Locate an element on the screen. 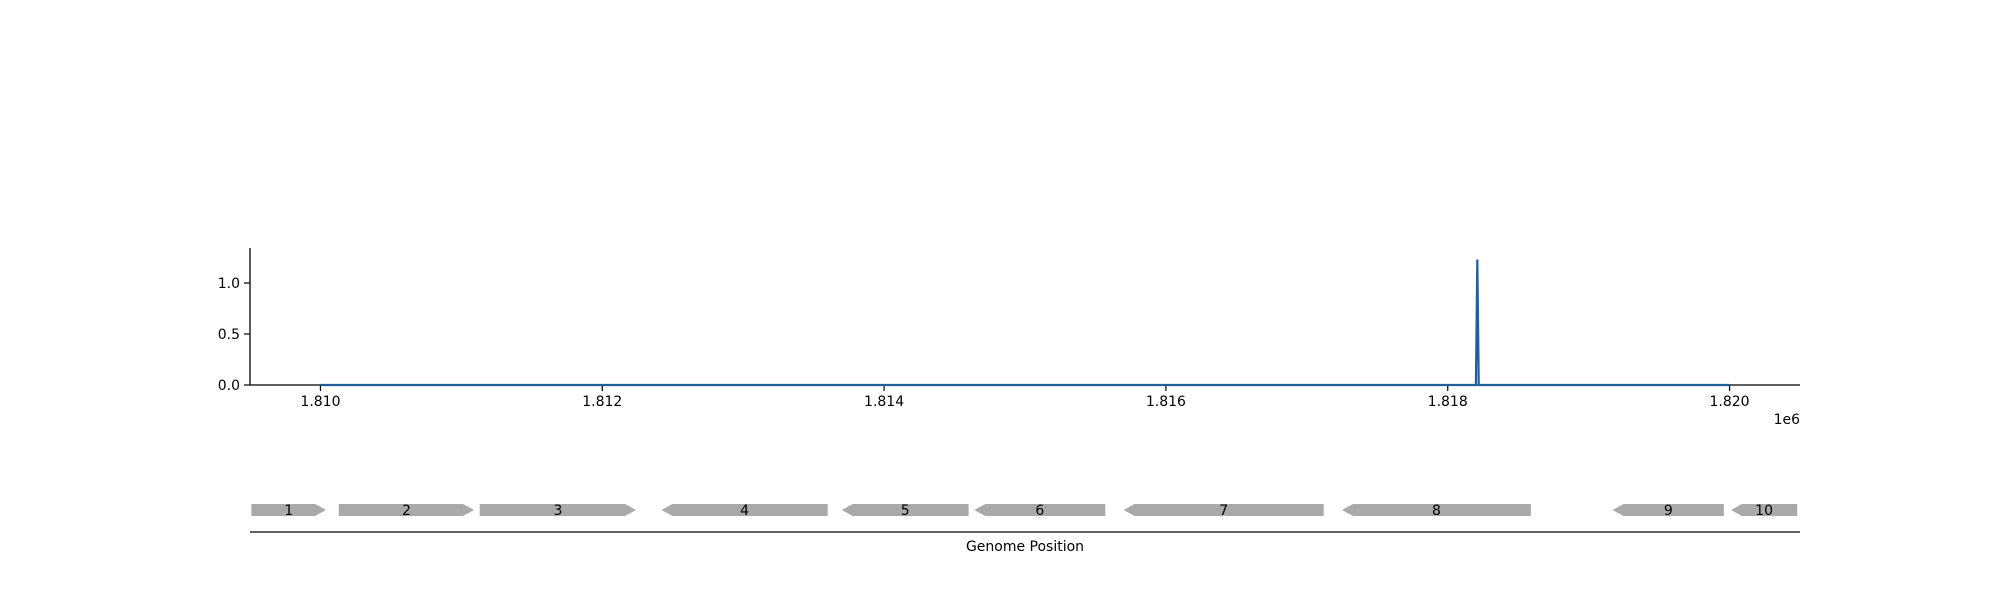 This screenshot has width=2000, height=600. y-tick-label: 0.5 is located at coordinates (229, 335).